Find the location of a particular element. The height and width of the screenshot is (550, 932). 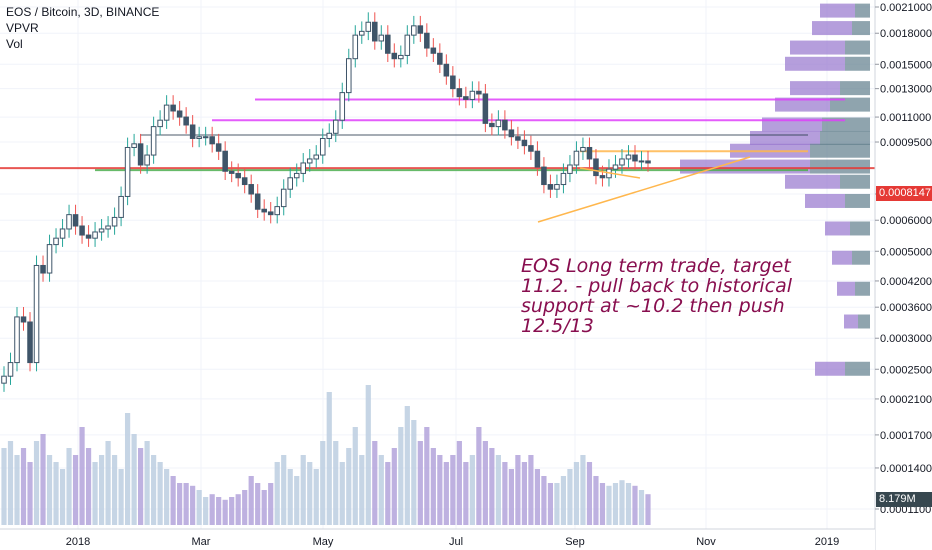

y-tick-label: 0.0013000 is located at coordinates (906, 90).